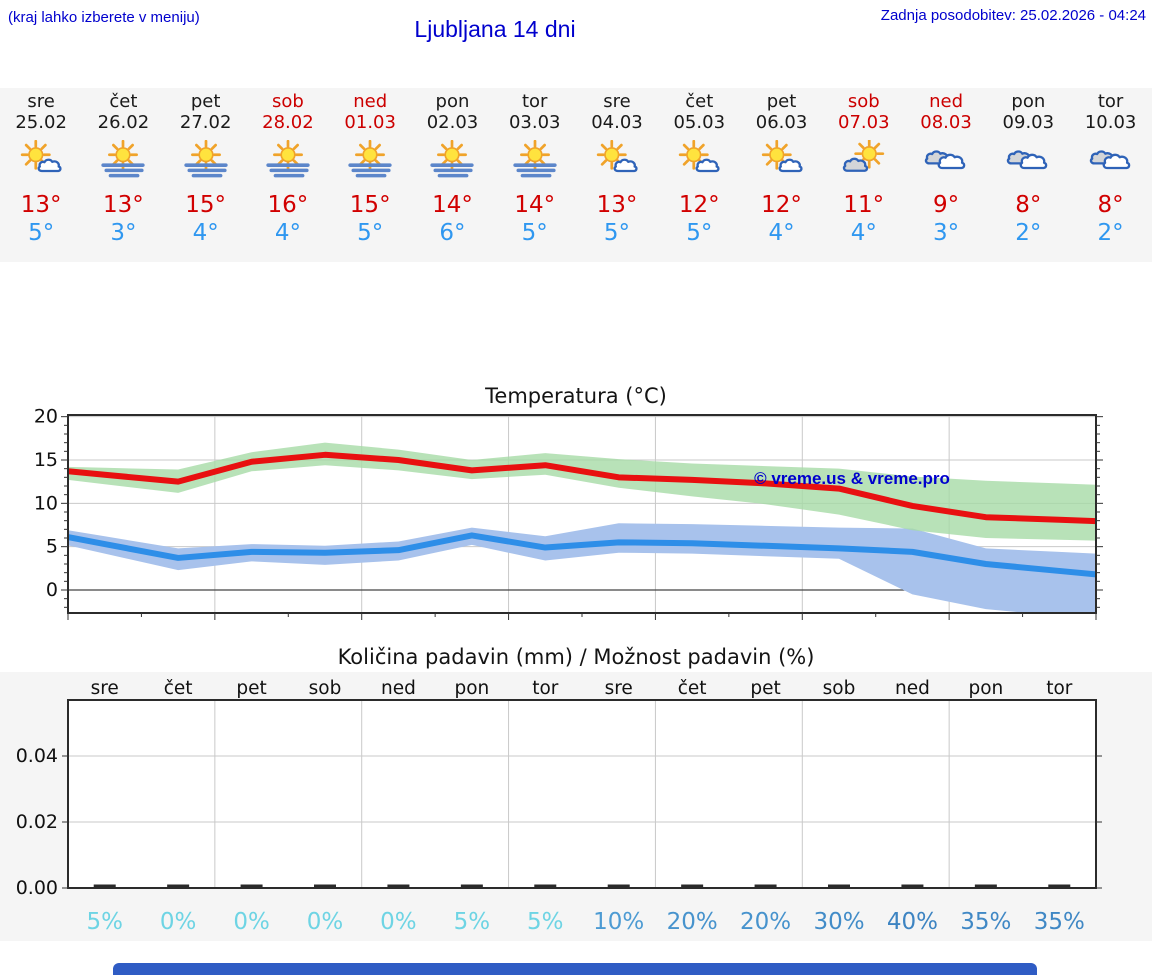 This screenshot has height=975, width=1152. What do you see at coordinates (946, 175) in the screenshot?
I see `forecast-day-column: ned 08.03 9° 3°` at bounding box center [946, 175].